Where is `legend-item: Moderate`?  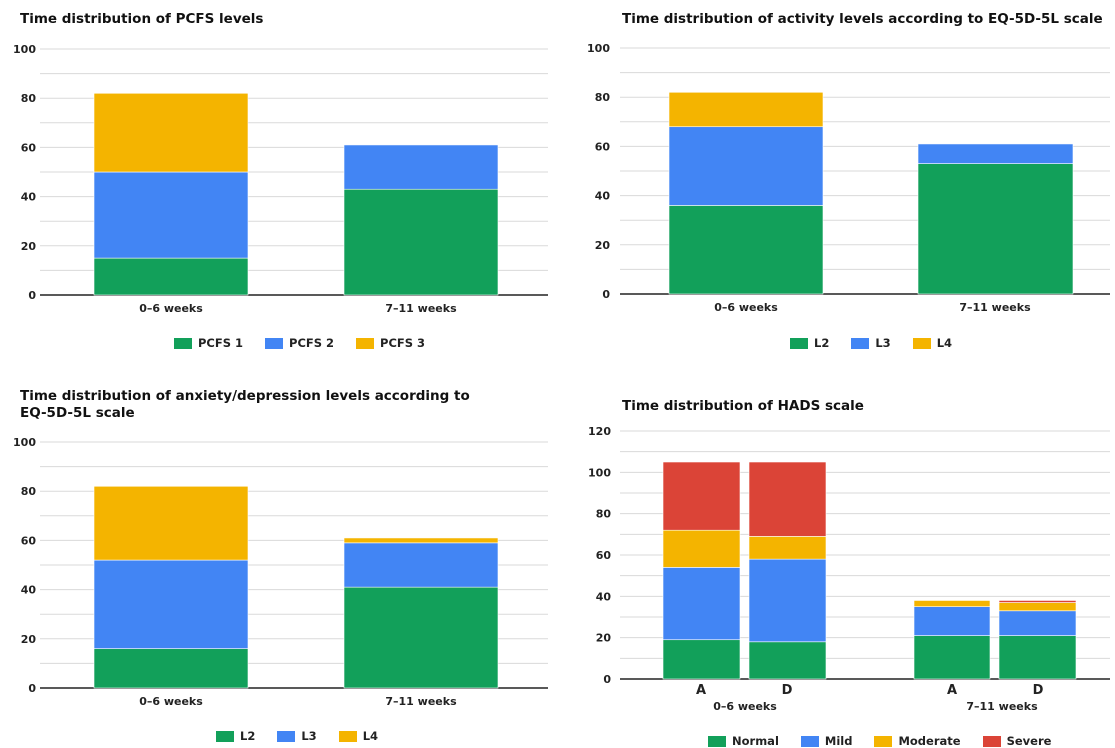 legend-item: Moderate is located at coordinates (917, 741).